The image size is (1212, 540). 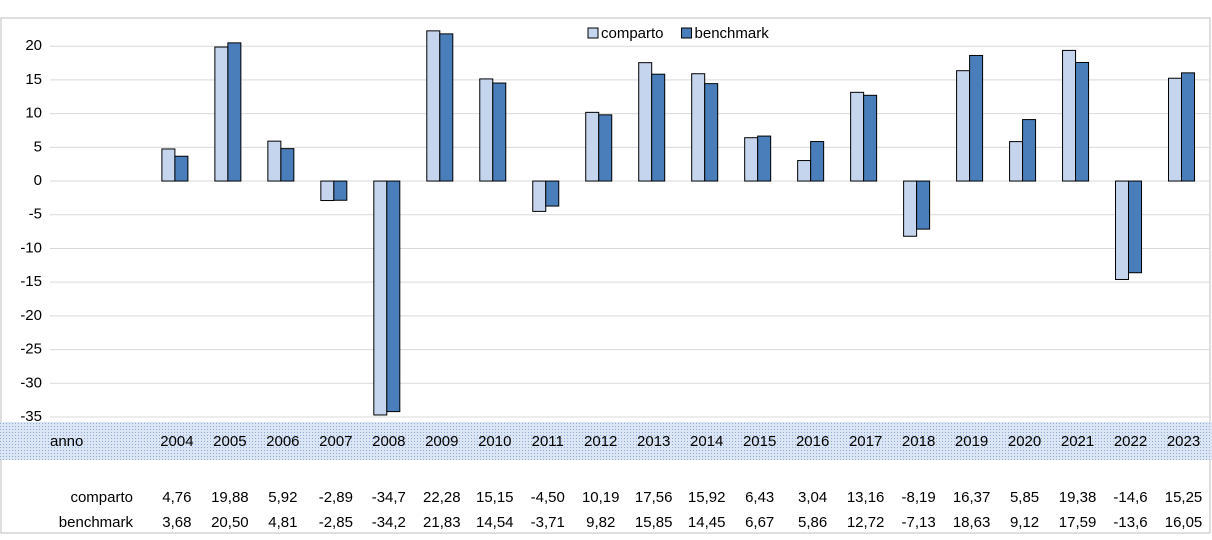 What do you see at coordinates (866, 497) in the screenshot?
I see `table-cell: 13,16` at bounding box center [866, 497].